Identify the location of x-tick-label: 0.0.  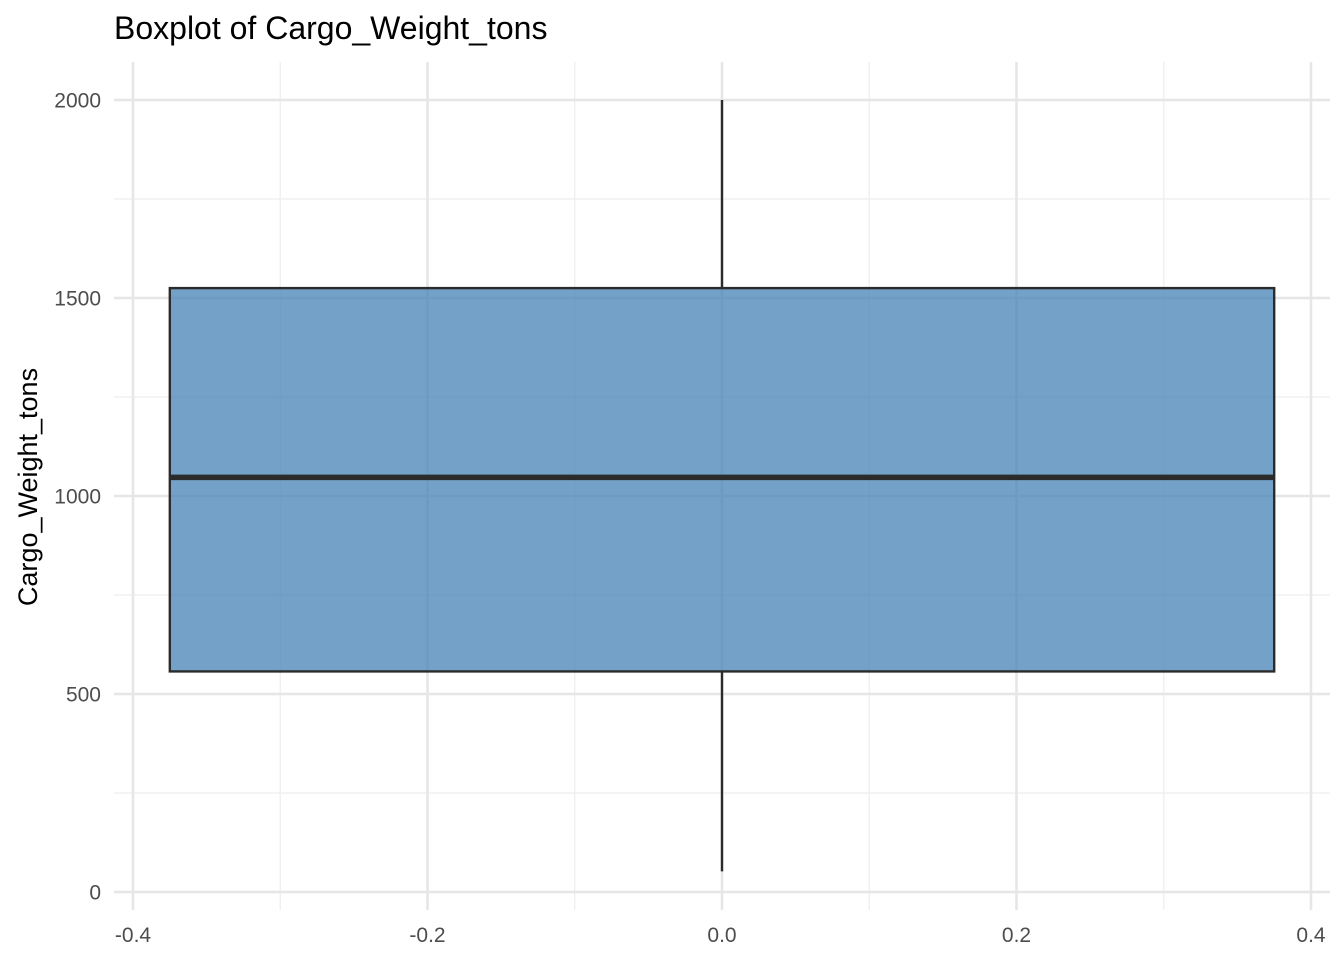
(721, 935).